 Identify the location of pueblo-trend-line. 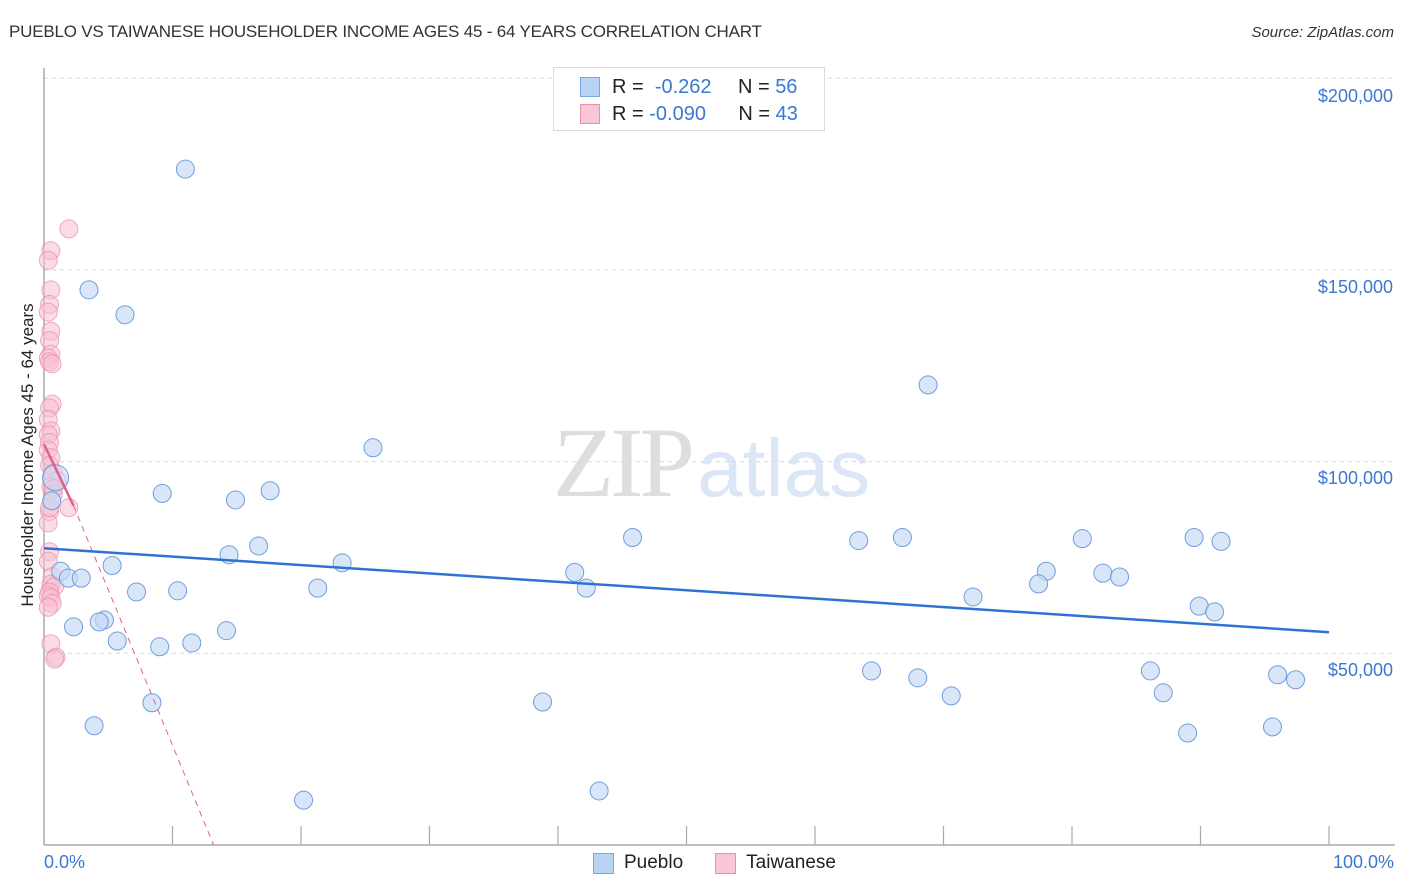
(686, 590).